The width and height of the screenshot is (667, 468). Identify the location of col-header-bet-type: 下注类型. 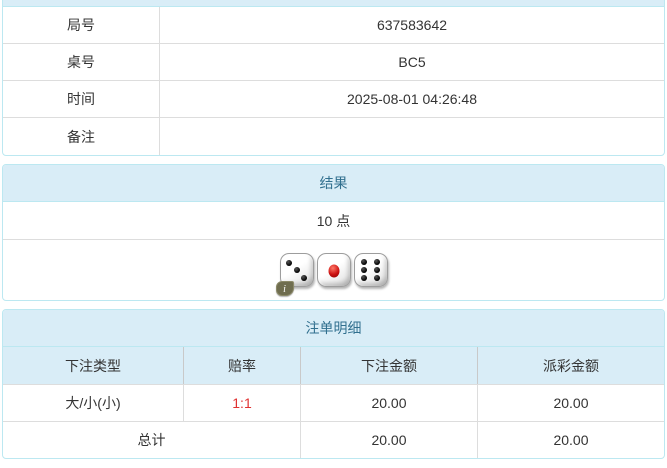
(93, 365).